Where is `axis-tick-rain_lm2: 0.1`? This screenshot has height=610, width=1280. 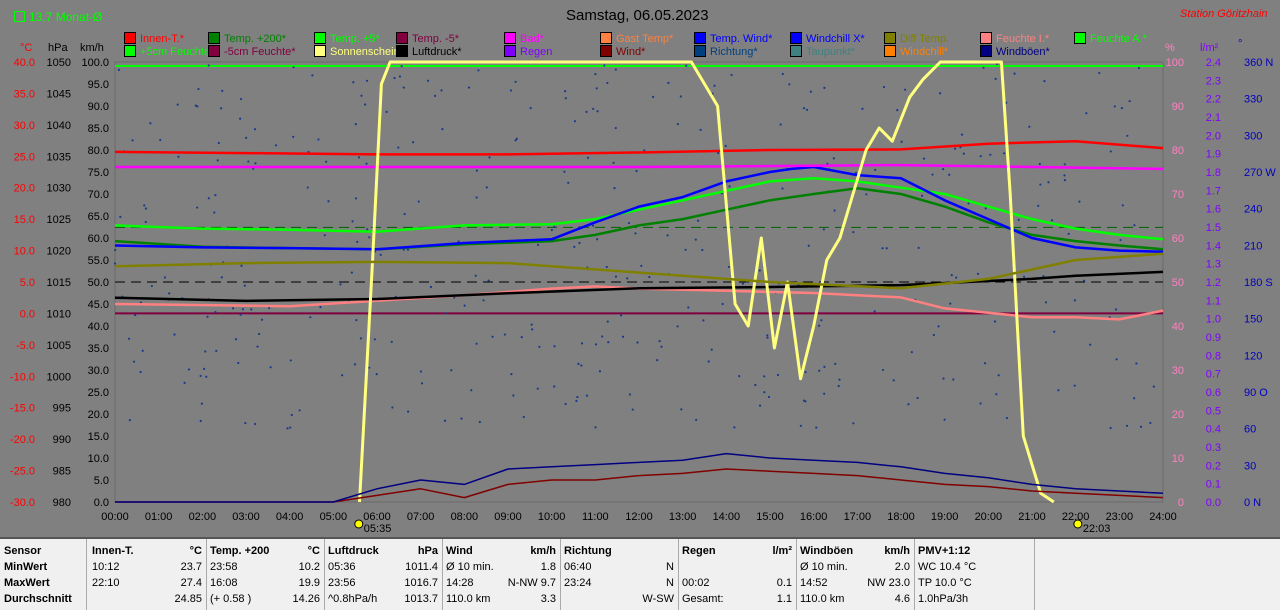
axis-tick-rain_lm2: 0.1 is located at coordinates (1213, 485).